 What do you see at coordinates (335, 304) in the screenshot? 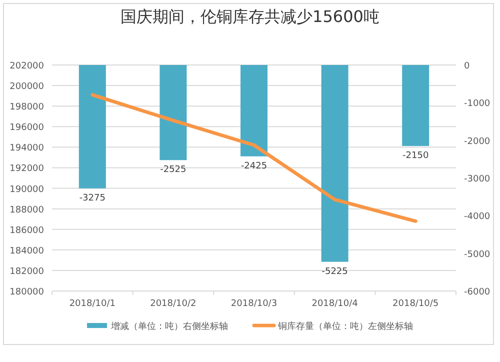
I see `x-tick-label: 2018/10/4` at bounding box center [335, 304].